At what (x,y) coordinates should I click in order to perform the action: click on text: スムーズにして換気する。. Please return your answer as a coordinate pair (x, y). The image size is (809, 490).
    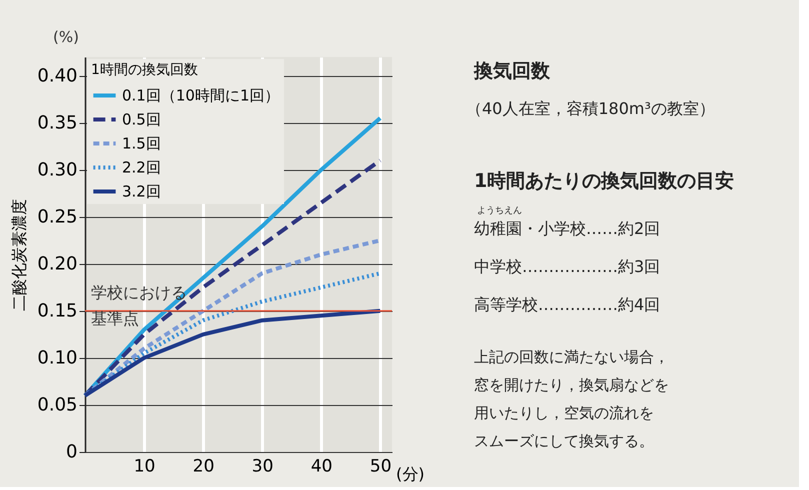
    Looking at the image, I should click on (564, 441).